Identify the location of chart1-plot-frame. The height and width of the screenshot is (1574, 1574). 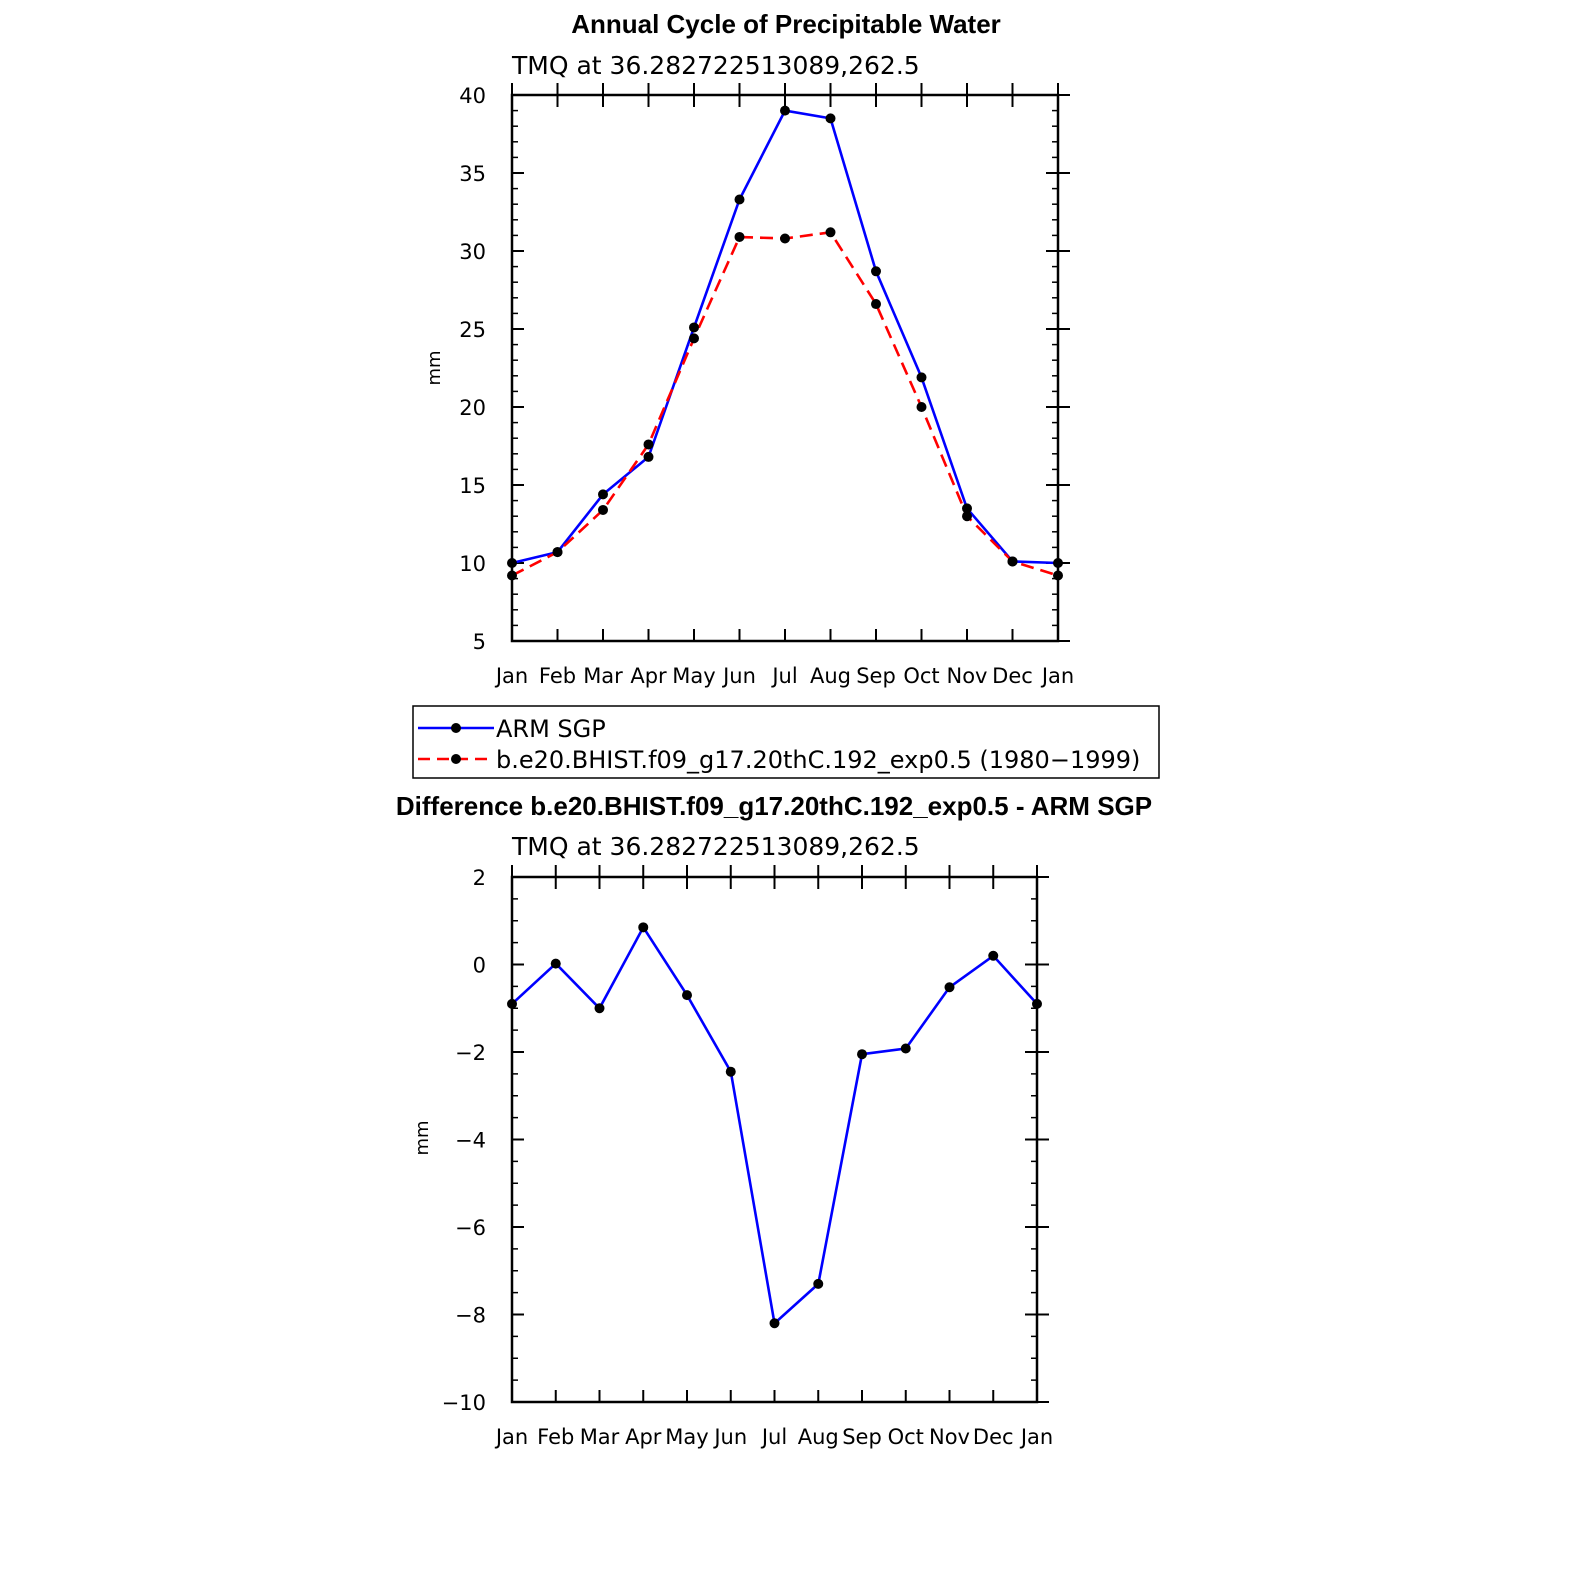
(785, 368).